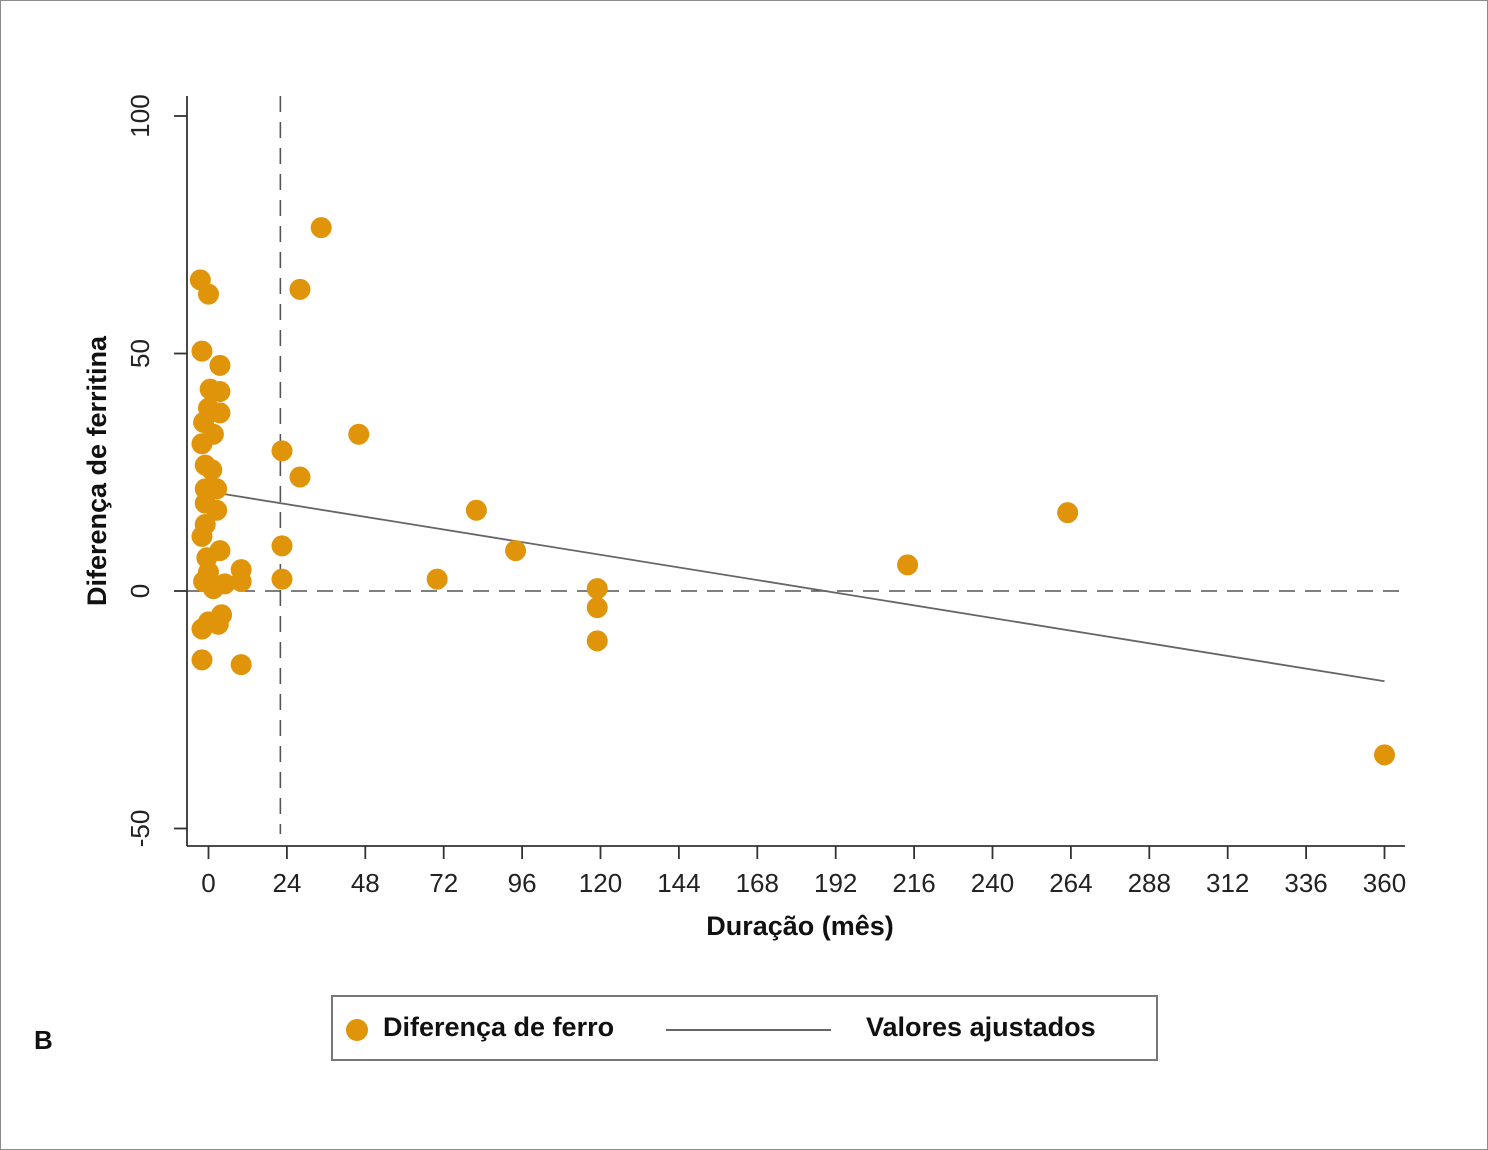  I want to click on x-tick-label: 192, so click(835, 883).